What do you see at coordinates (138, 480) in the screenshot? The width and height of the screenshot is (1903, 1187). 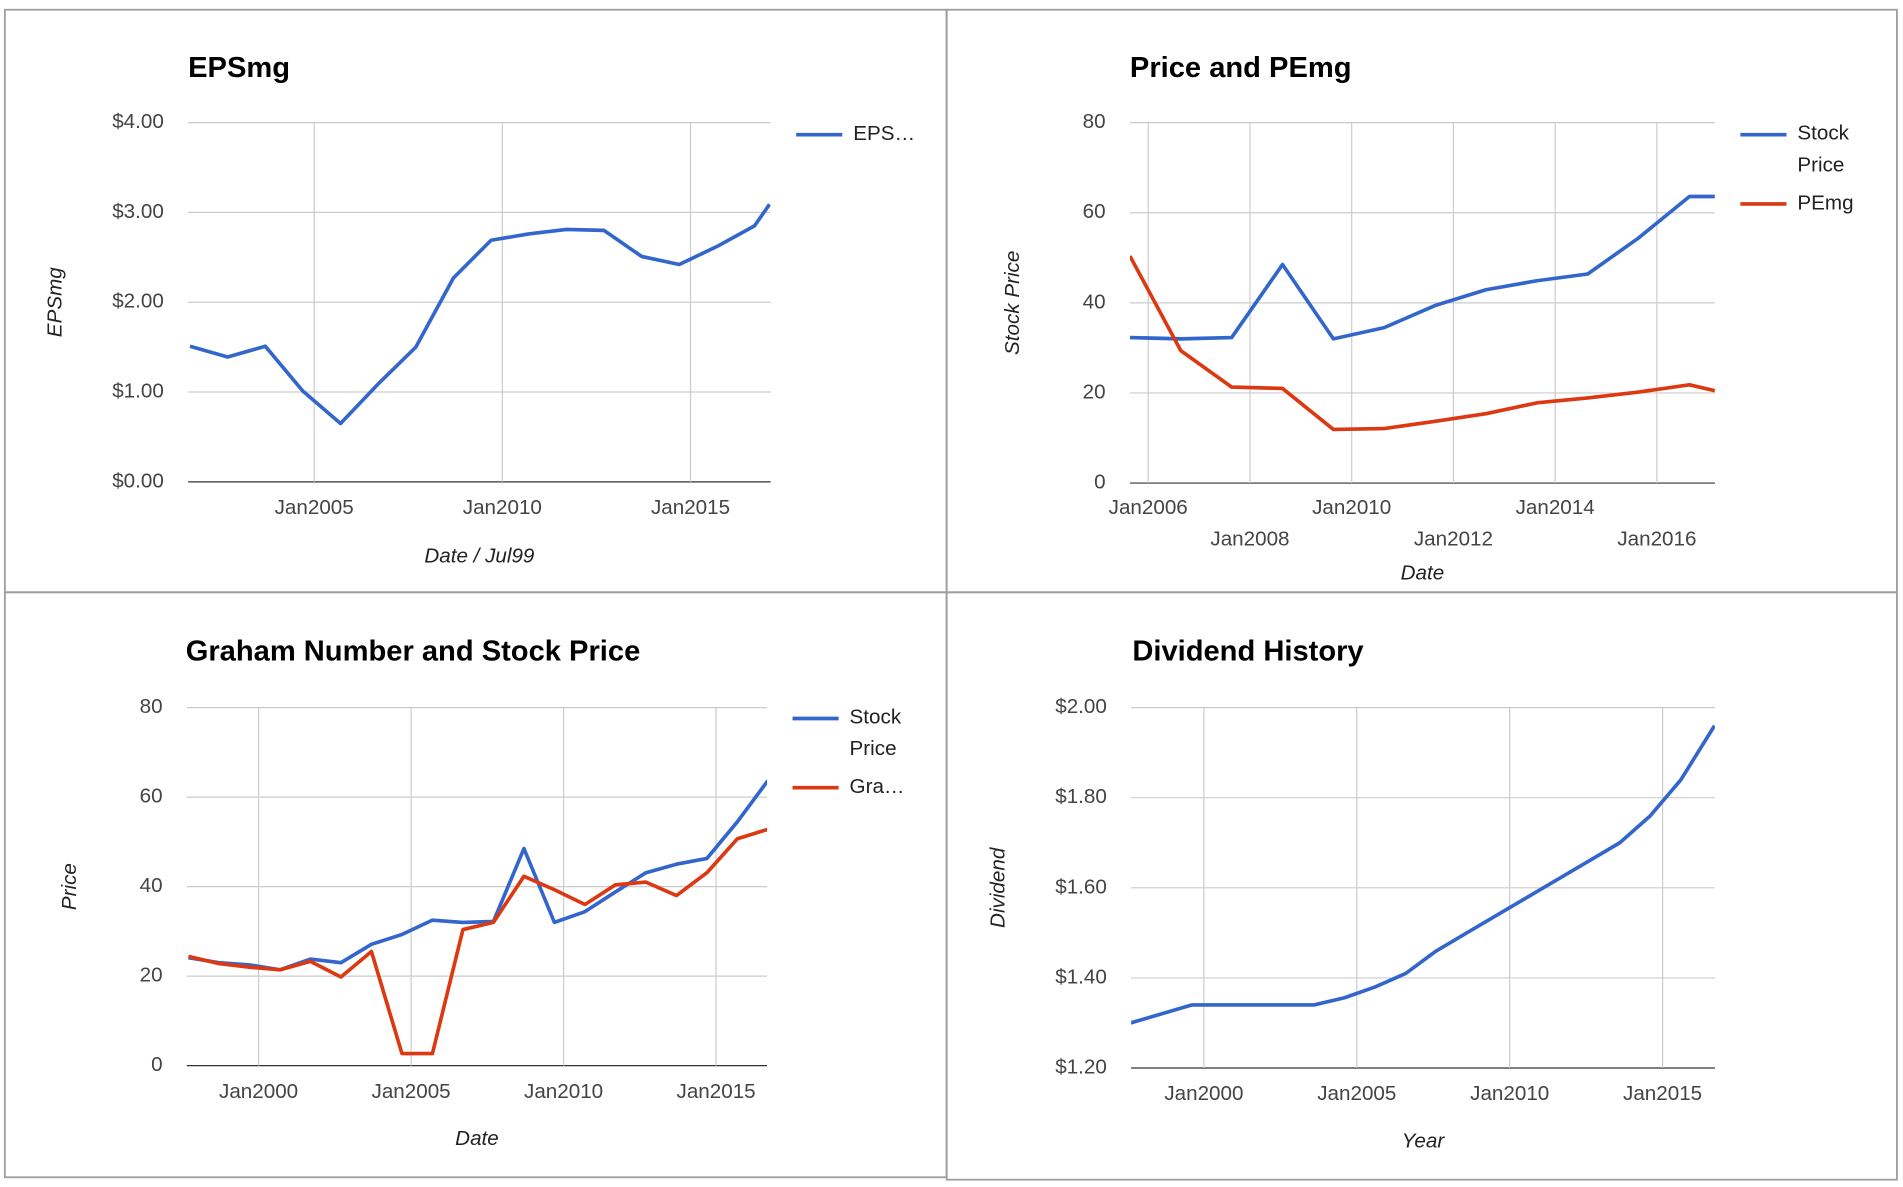 I see `y-tick-label: $0.00` at bounding box center [138, 480].